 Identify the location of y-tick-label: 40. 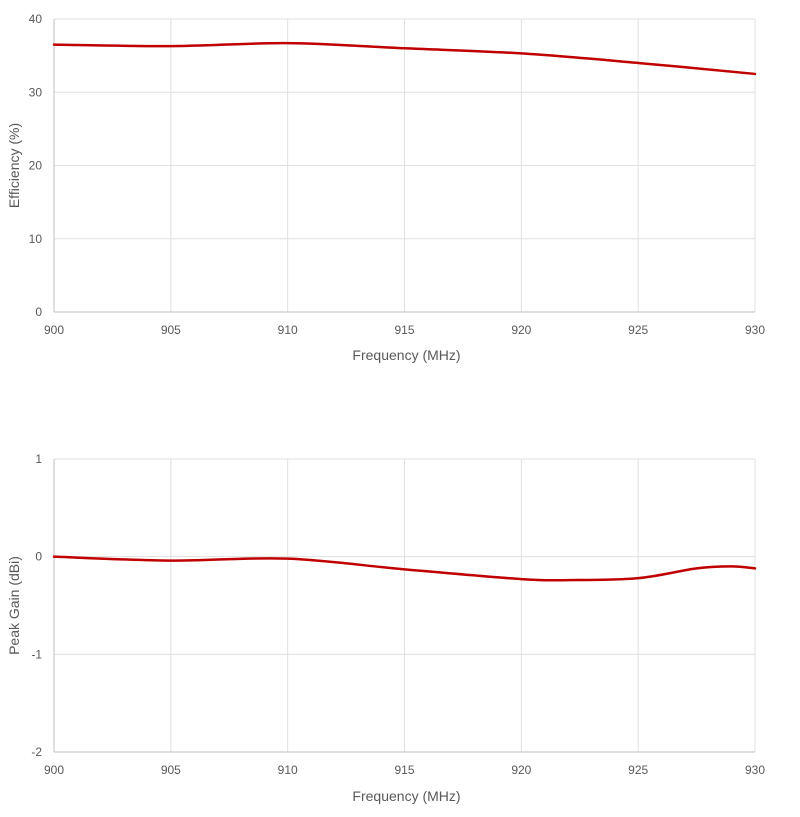
(36, 19).